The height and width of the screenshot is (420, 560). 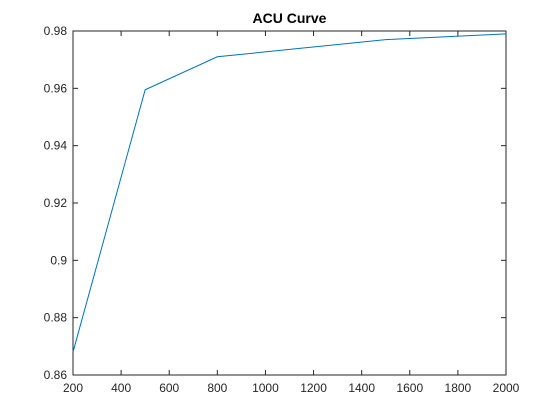 I want to click on chart-title: ACU Curve, so click(x=290, y=18).